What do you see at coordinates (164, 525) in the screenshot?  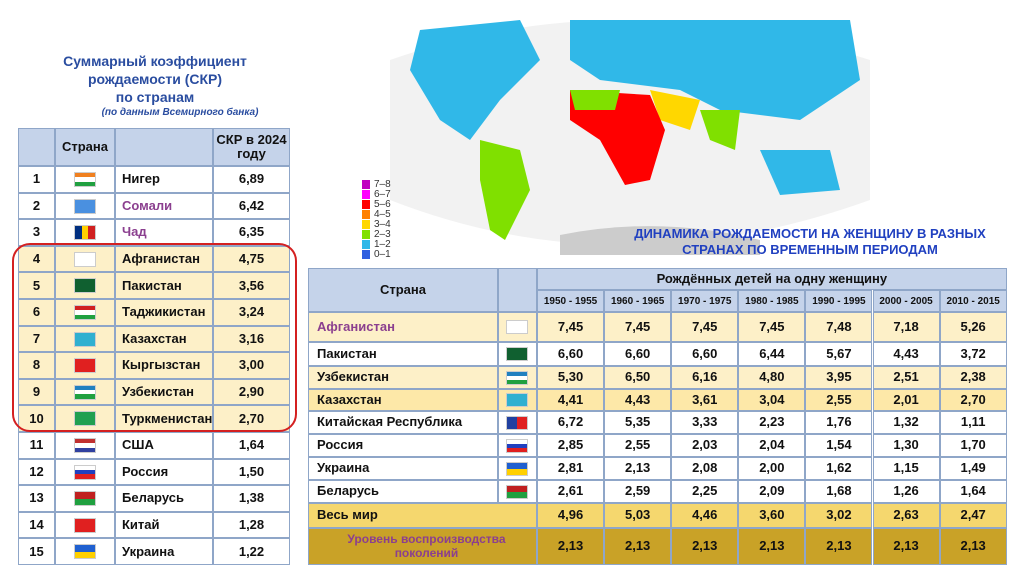 I see `country-cell: Китай` at bounding box center [164, 525].